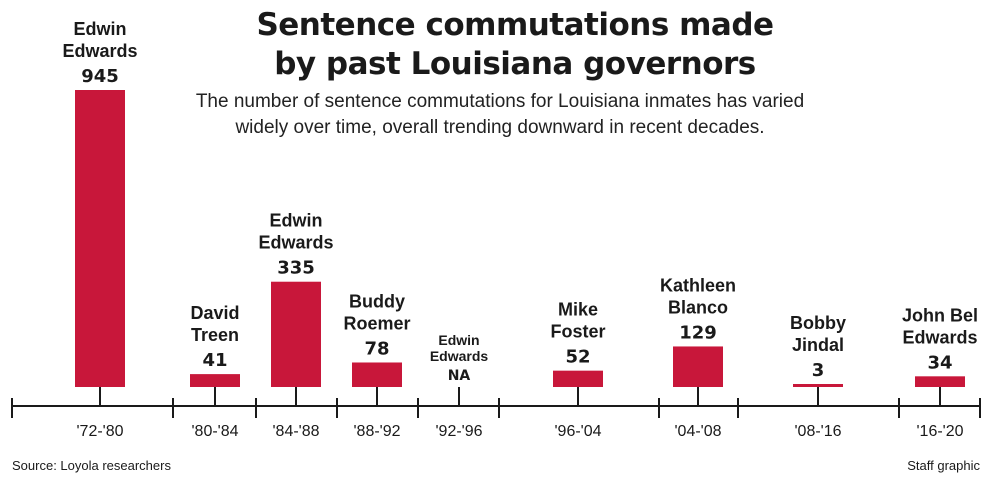 Image resolution: width=990 pixels, height=484 pixels. I want to click on governor-name-label: Bobby, so click(818, 323).